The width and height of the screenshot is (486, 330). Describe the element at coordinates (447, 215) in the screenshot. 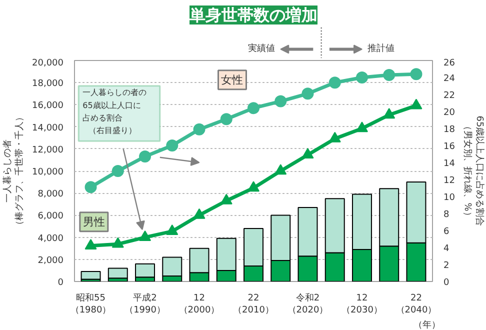

I see `y2-tick-label: 8` at that location.